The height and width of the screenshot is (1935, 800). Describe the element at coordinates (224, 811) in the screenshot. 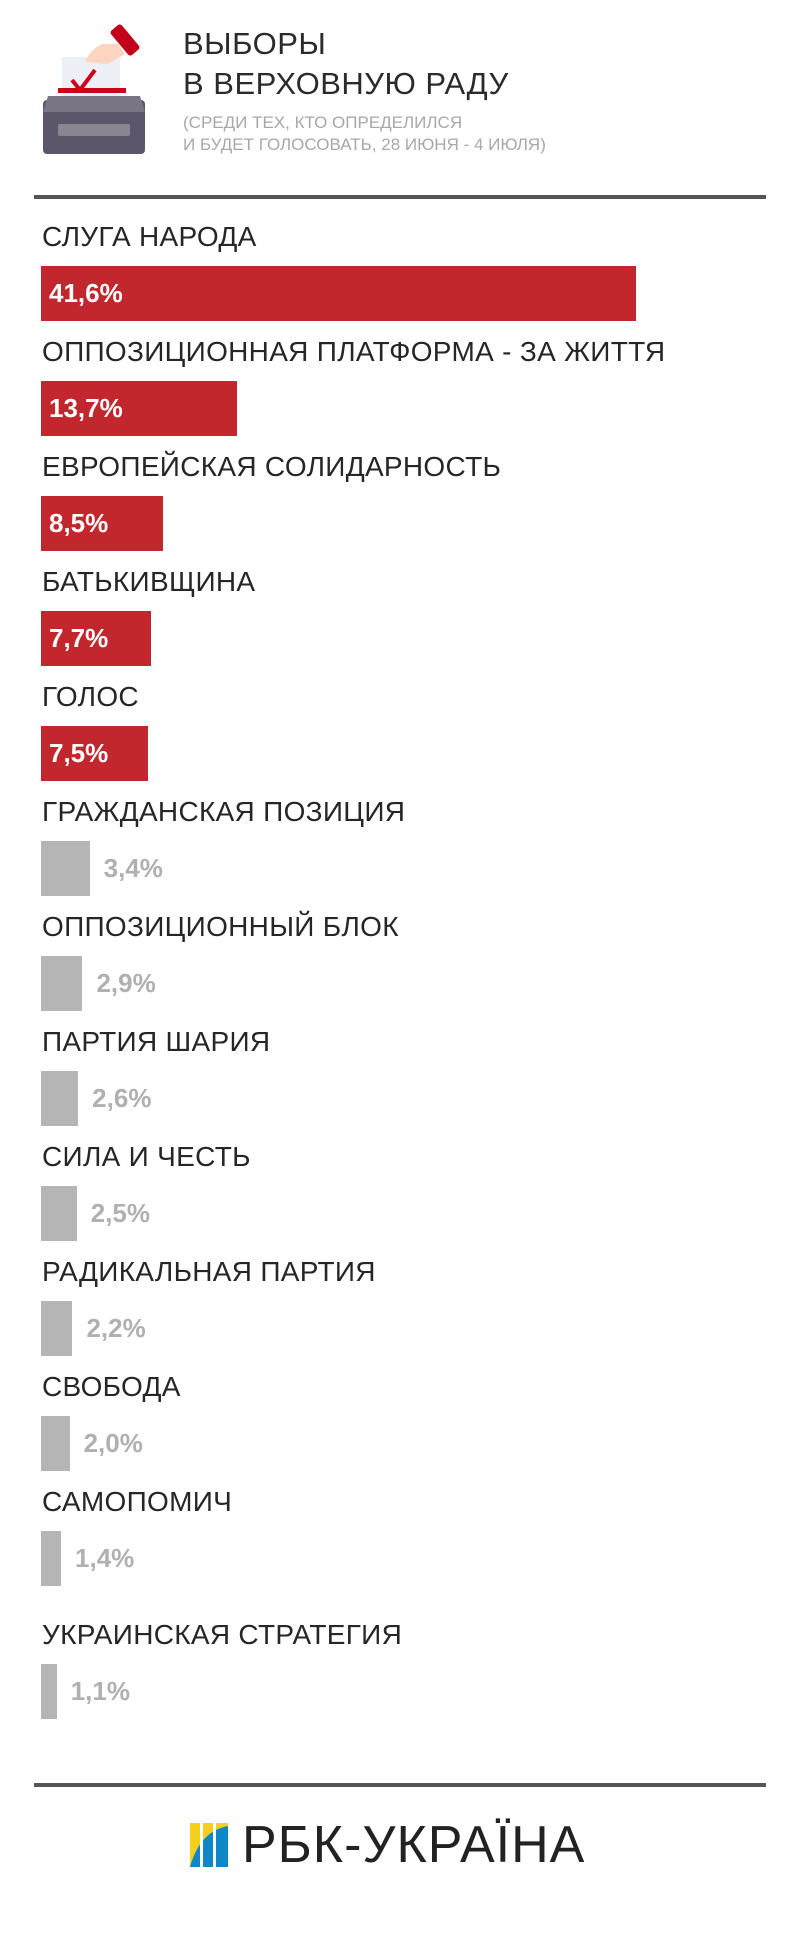

I see `category-label: ГРАЖДАНСКАЯ ПОЗИЦИЯ` at that location.